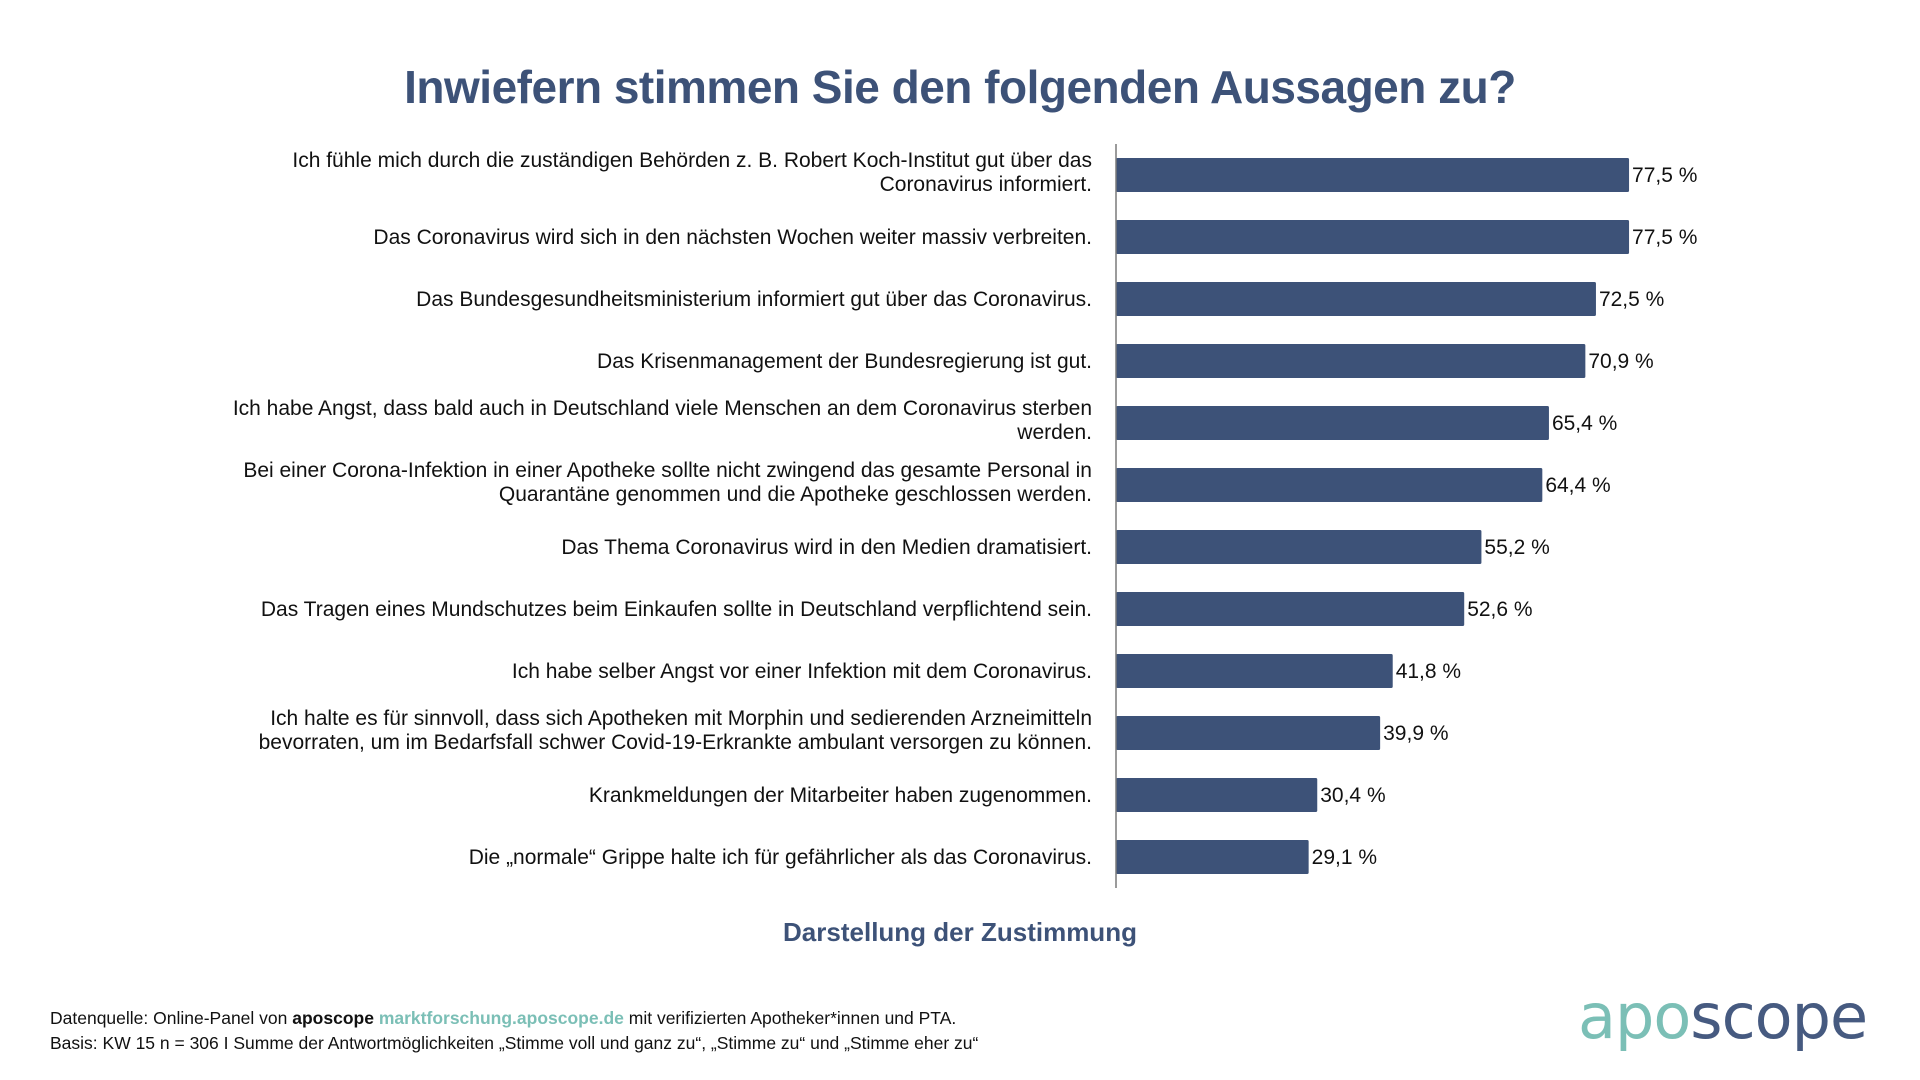 Image resolution: width=1920 pixels, height=1080 pixels. What do you see at coordinates (1516, 547) in the screenshot?
I see `value-label: 55,2 %` at bounding box center [1516, 547].